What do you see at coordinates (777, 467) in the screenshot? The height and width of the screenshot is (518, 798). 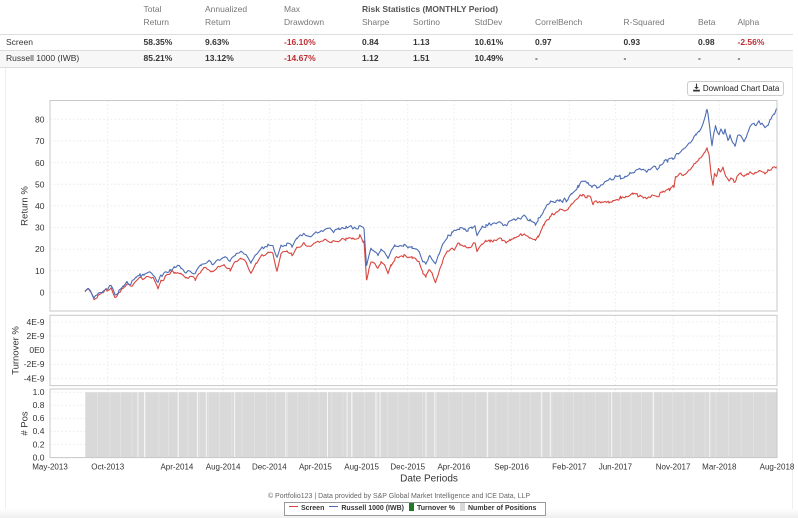 I see `svg-text: Aug-2018` at bounding box center [777, 467].